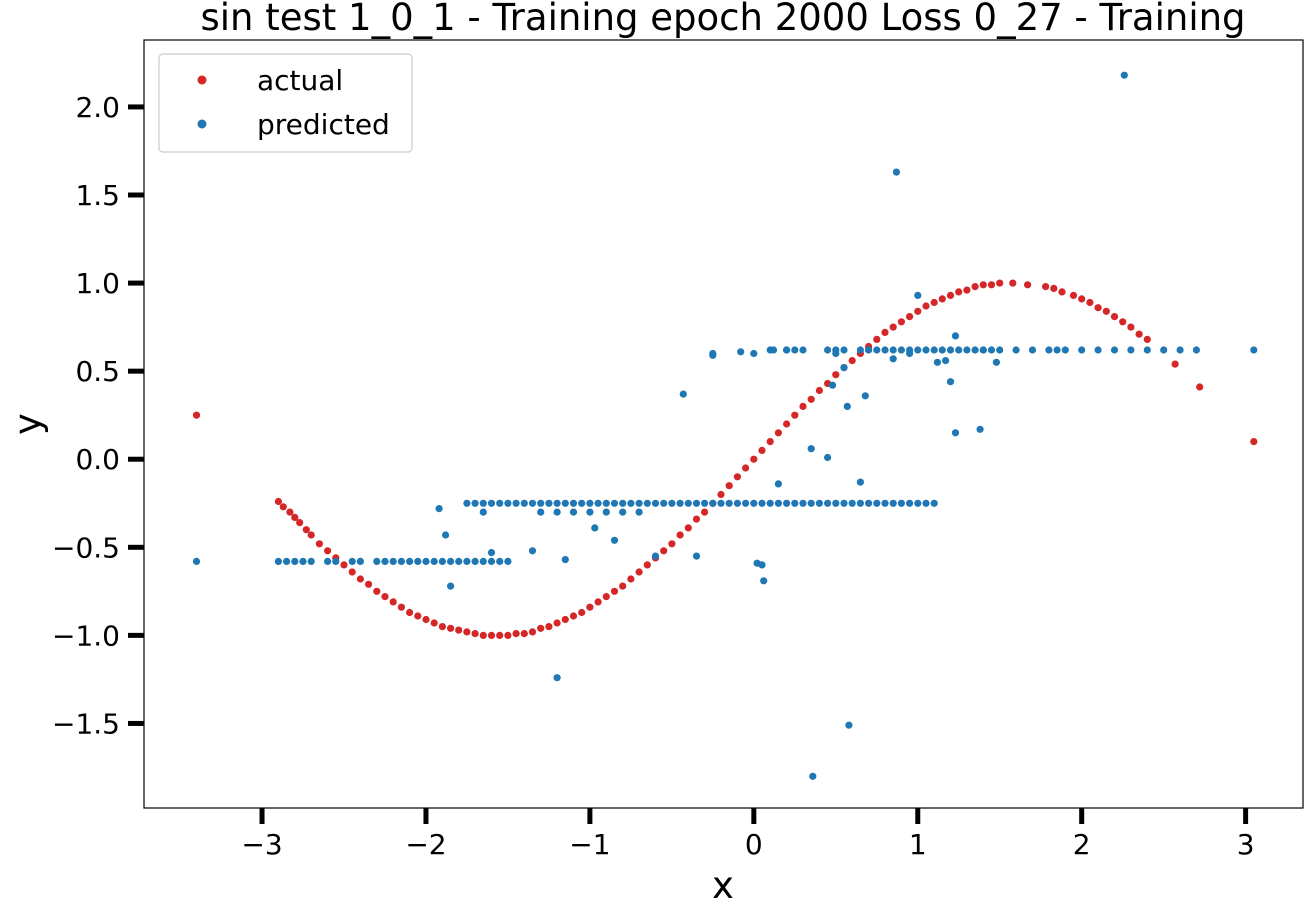 The height and width of the screenshot is (907, 1305). What do you see at coordinates (97, 459) in the screenshot?
I see `y-tick-label: 0.0` at bounding box center [97, 459].